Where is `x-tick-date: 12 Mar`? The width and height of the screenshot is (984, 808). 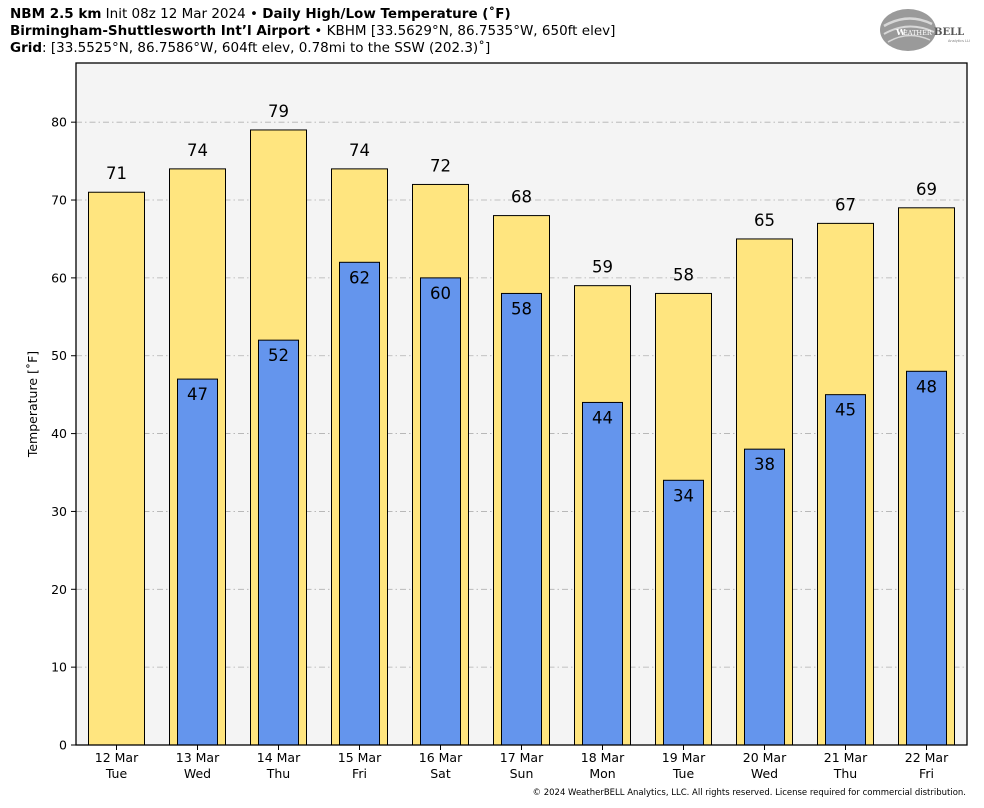
x-tick-date: 12 Mar is located at coordinates (117, 757).